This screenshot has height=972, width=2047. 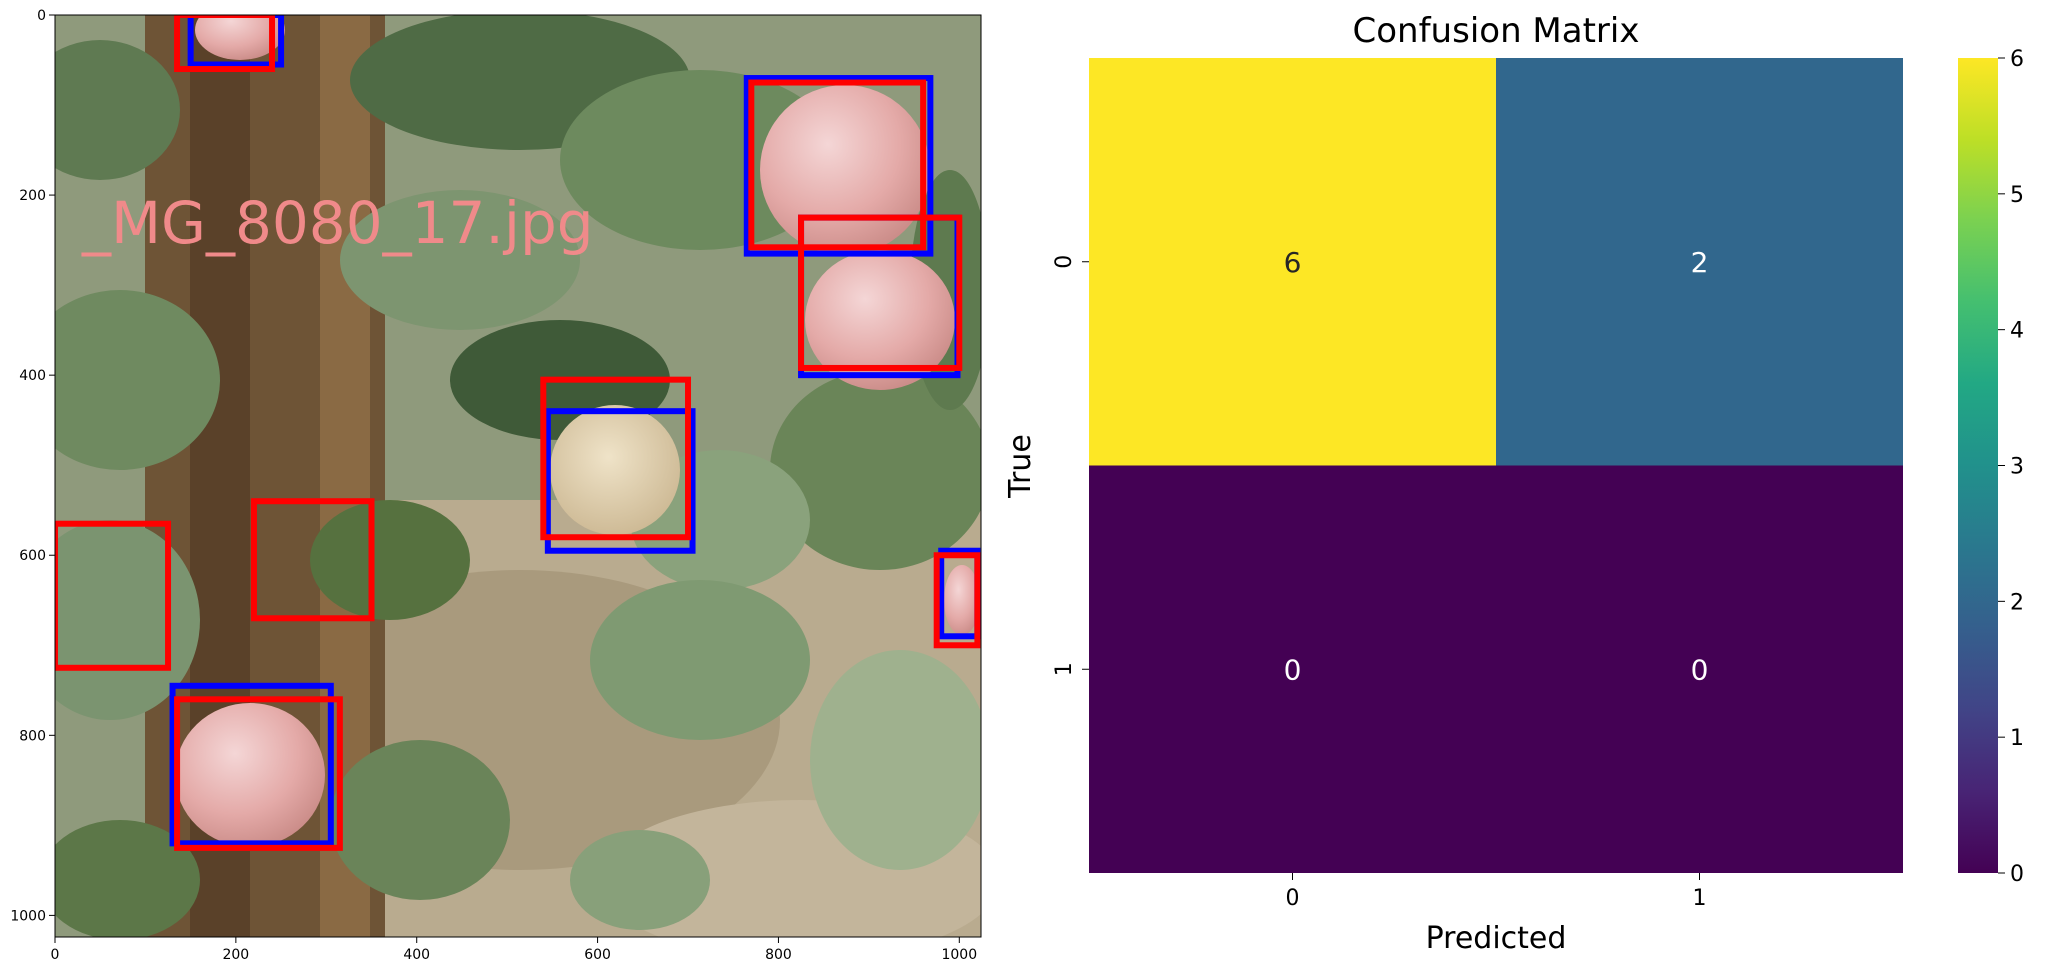 What do you see at coordinates (2017, 602) in the screenshot?
I see `colorbar-tick-label: 2` at bounding box center [2017, 602].